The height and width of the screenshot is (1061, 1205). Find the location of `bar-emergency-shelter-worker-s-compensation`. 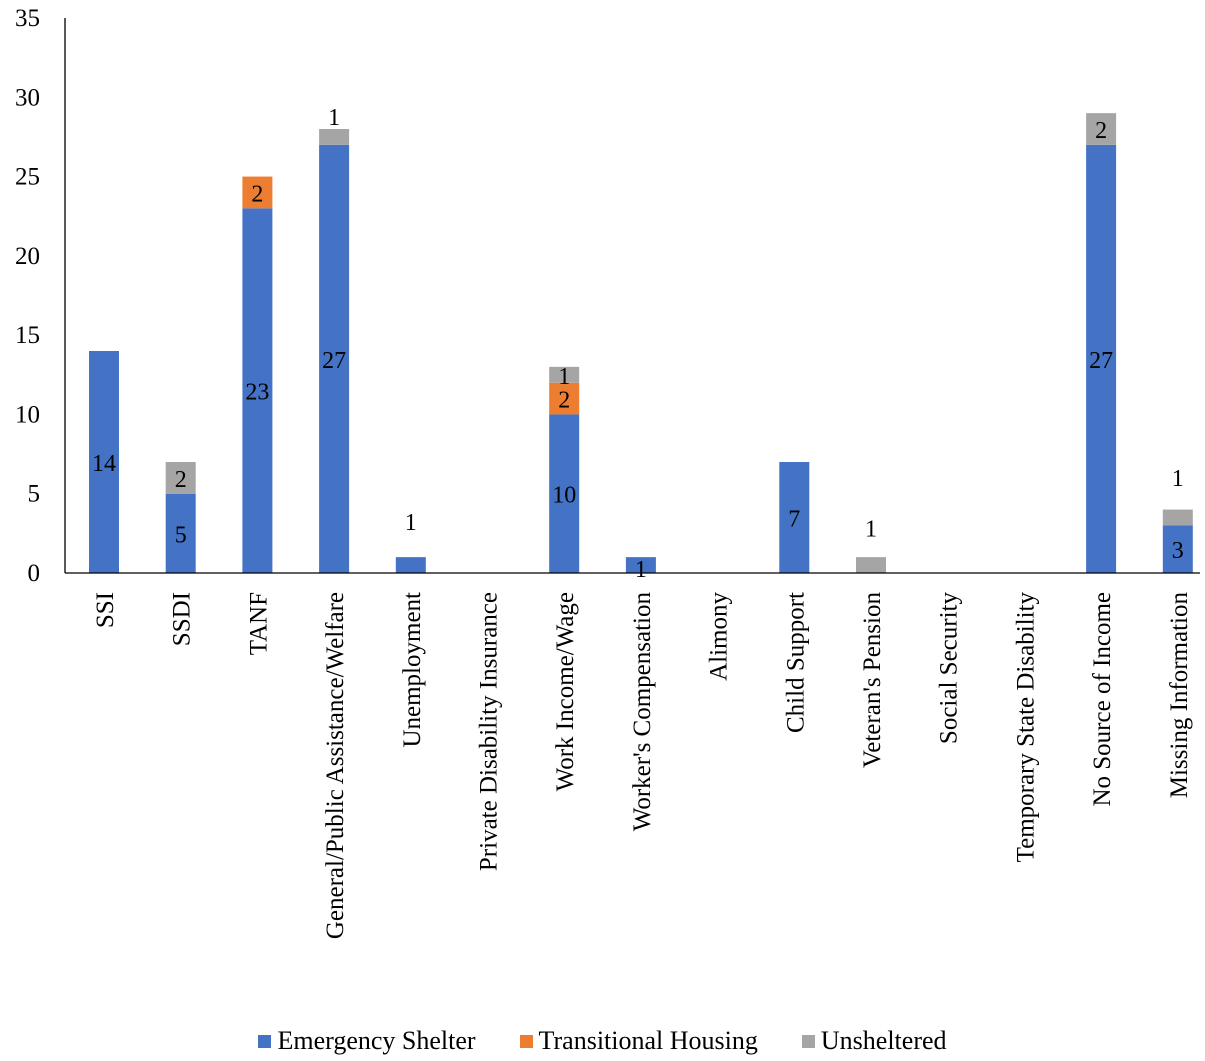

bar-emergency-shelter-worker-s-compensation is located at coordinates (640, 565).